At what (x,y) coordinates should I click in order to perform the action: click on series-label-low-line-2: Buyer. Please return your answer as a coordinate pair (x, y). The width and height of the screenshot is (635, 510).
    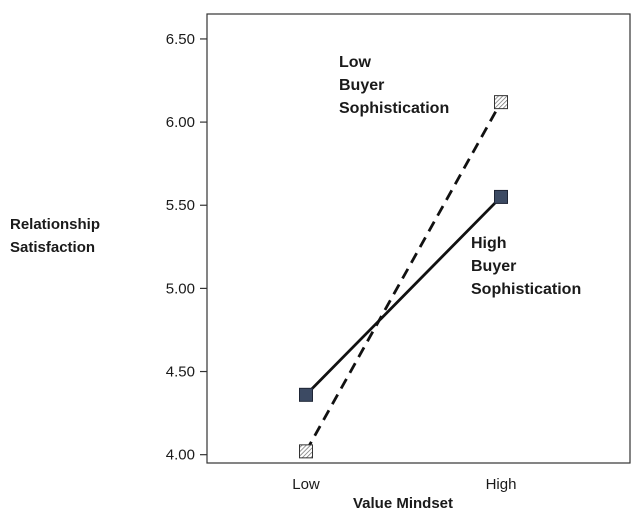
    Looking at the image, I should click on (361, 85).